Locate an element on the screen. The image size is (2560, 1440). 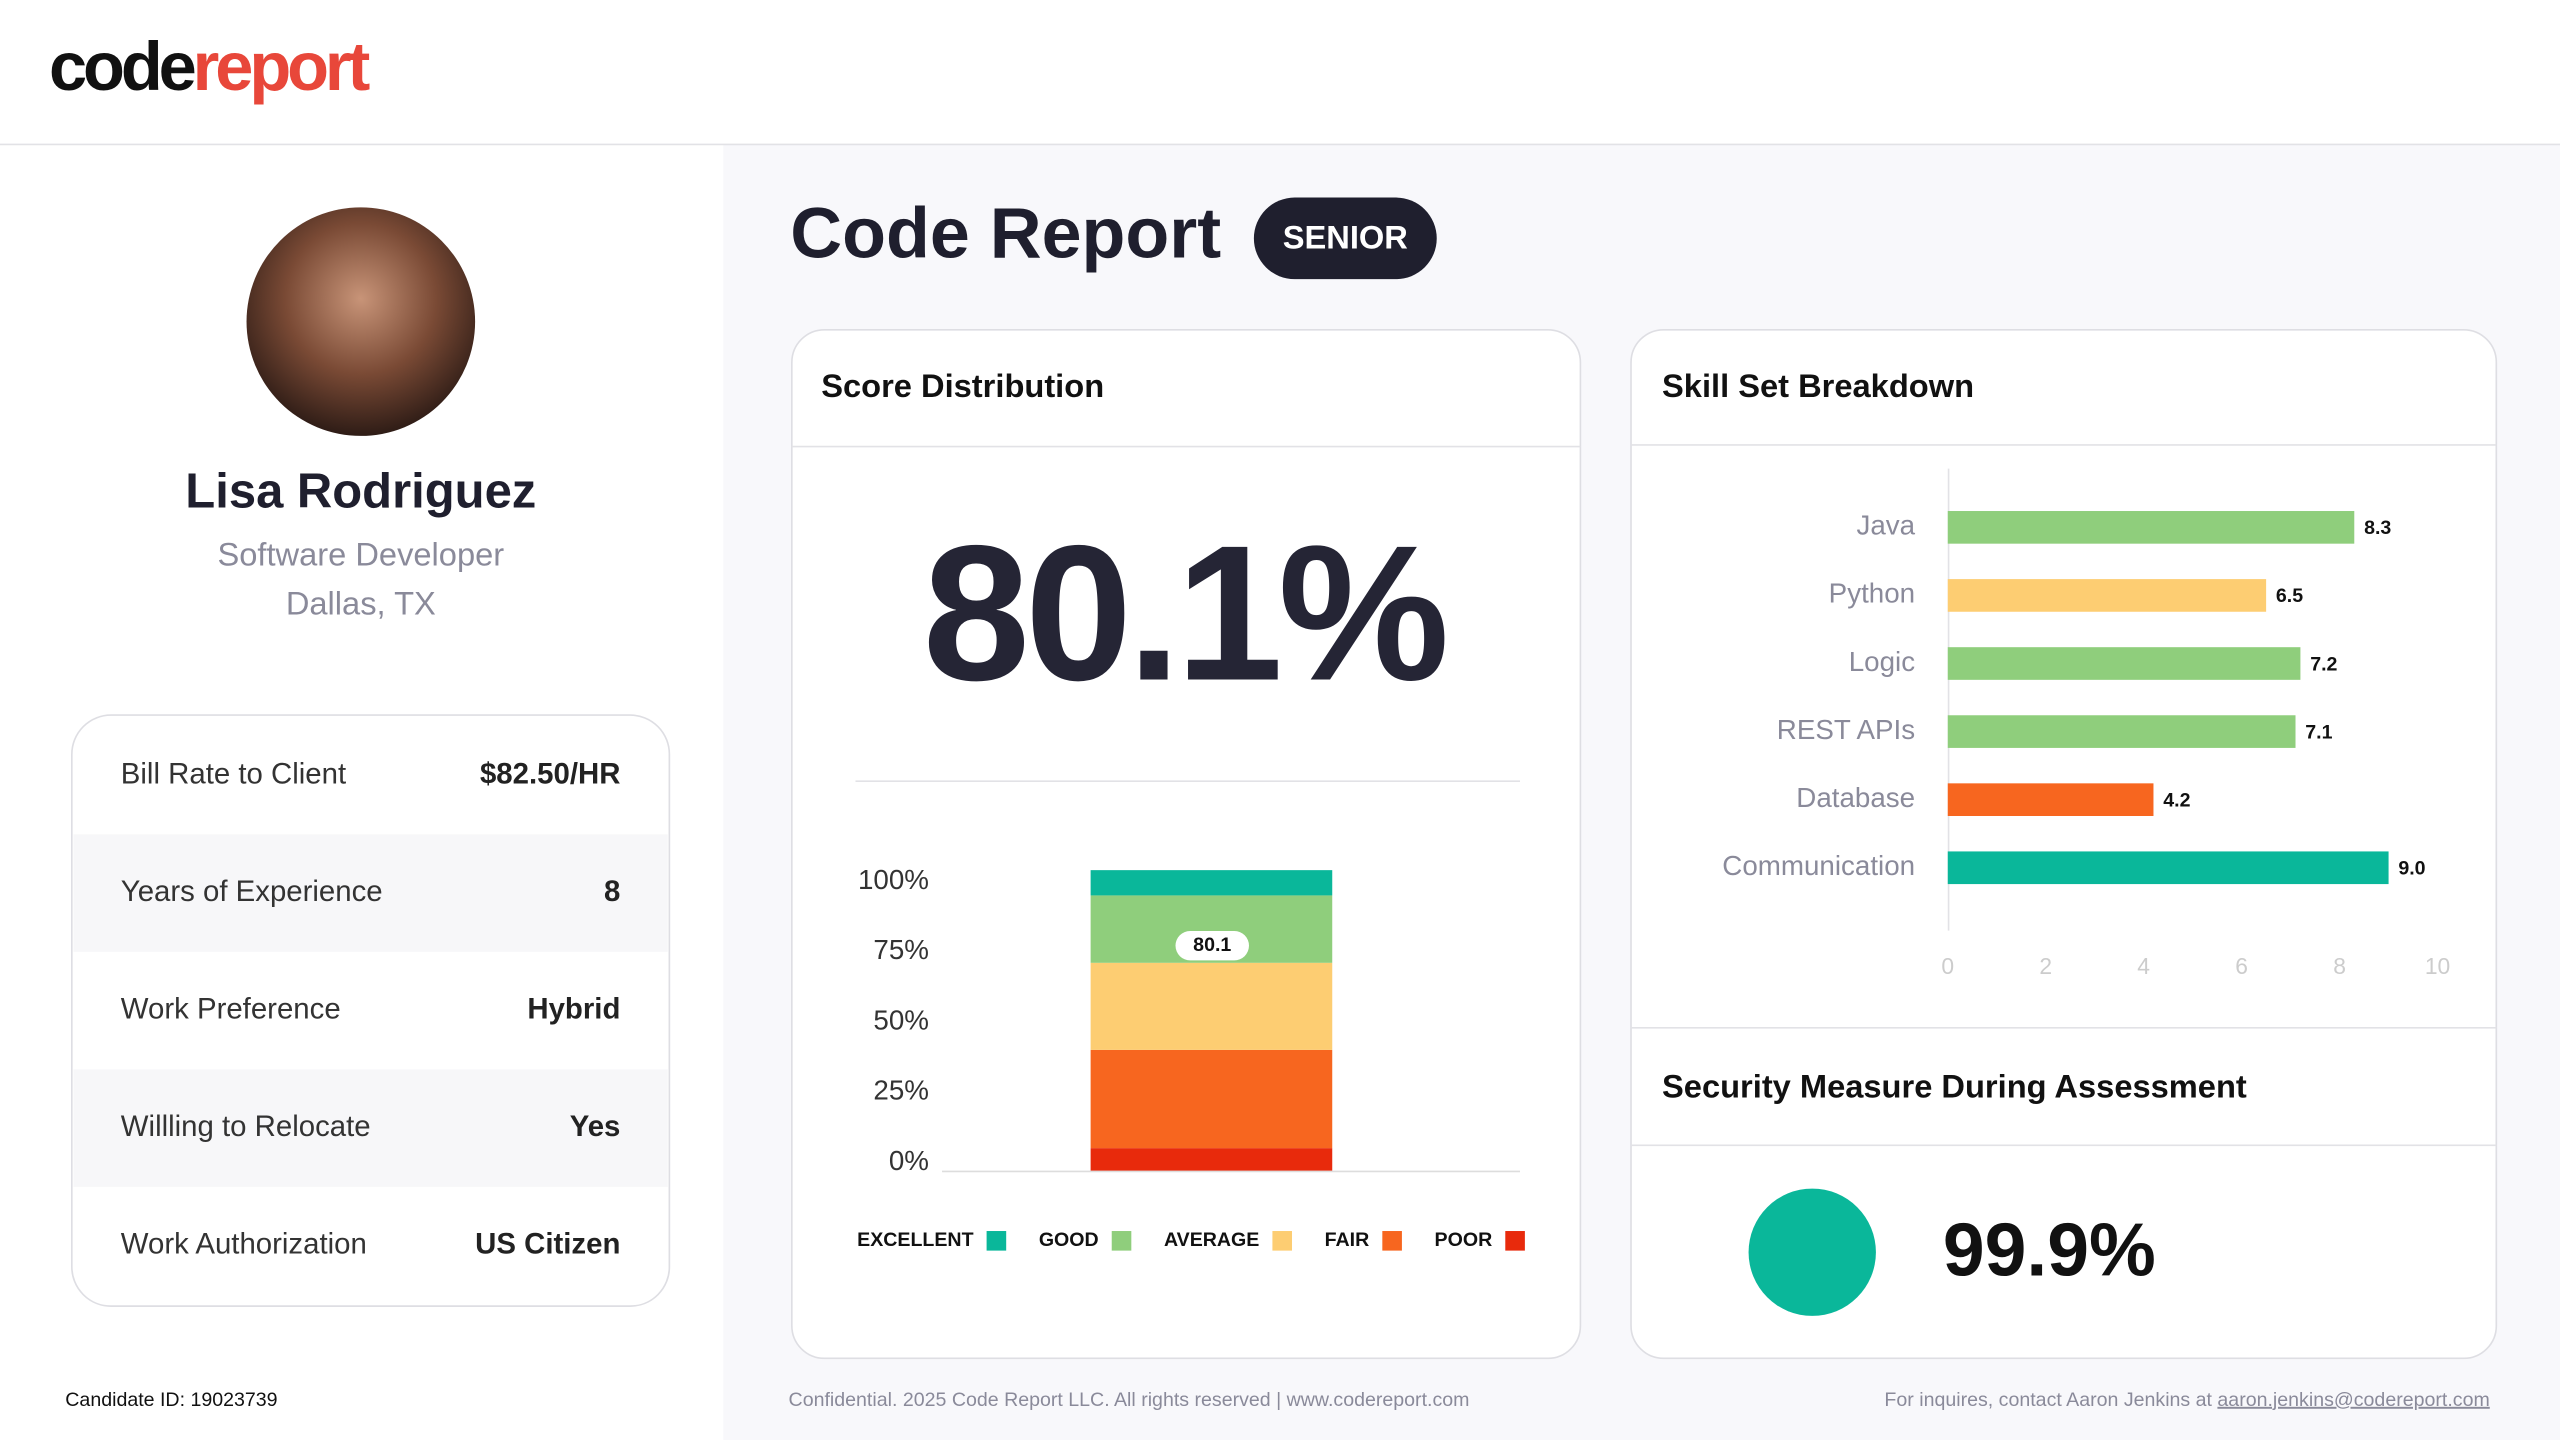
value-label: 4.2 is located at coordinates (2176, 800).